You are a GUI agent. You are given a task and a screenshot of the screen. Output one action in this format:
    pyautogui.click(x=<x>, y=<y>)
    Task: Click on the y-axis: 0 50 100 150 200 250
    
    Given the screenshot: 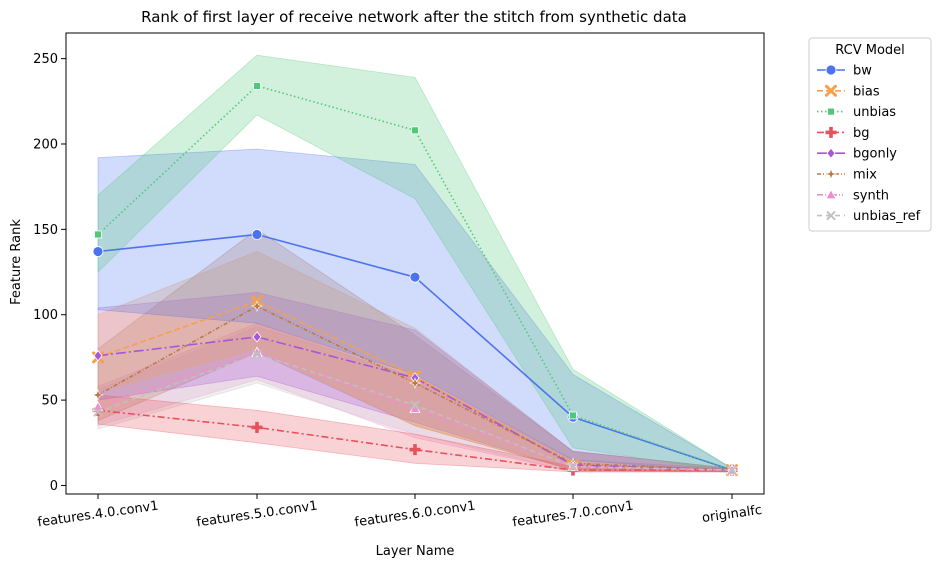 What is the action you would take?
    pyautogui.click(x=49, y=273)
    